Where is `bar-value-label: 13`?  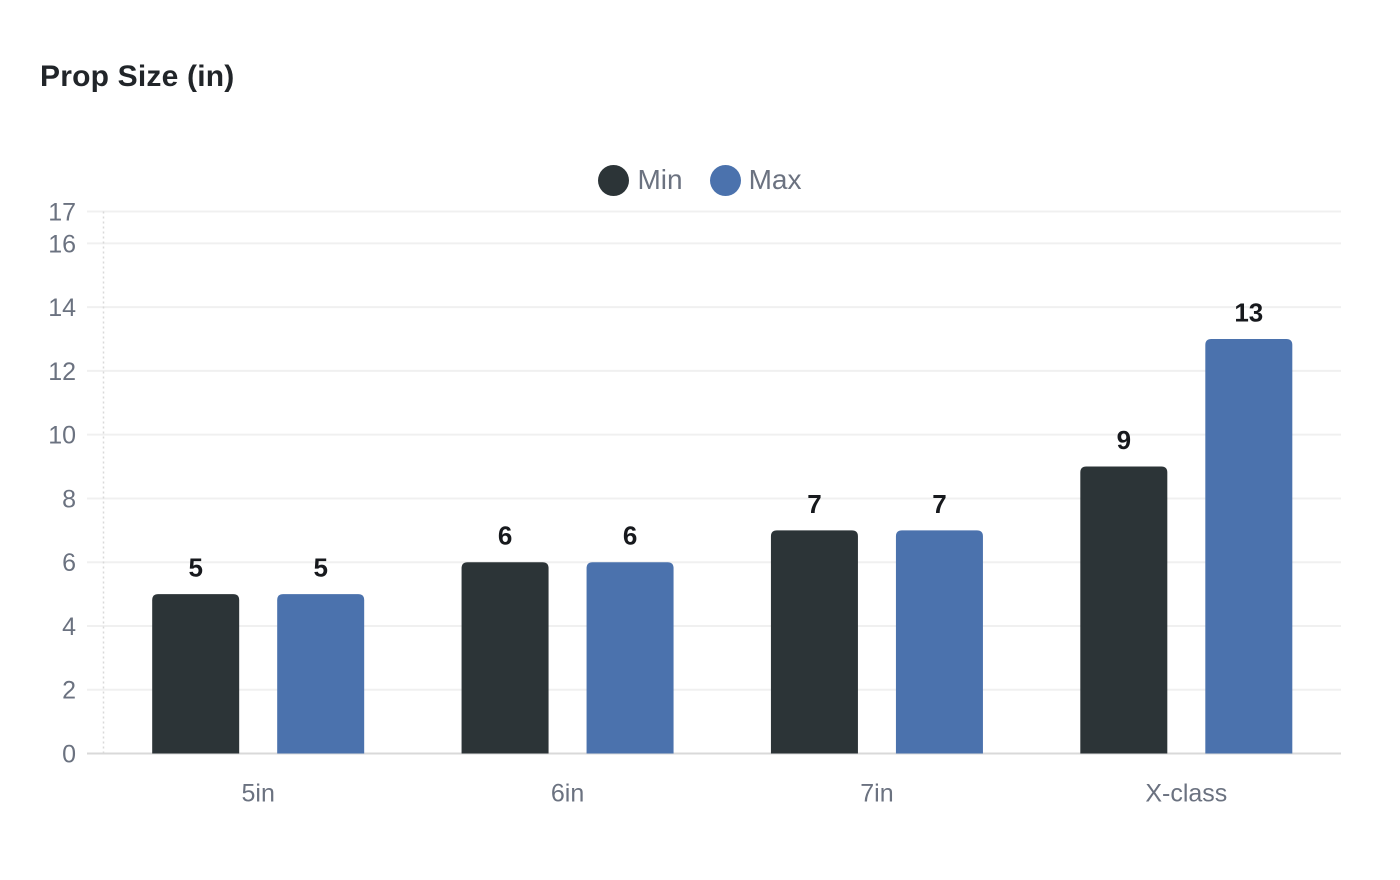
bar-value-label: 13 is located at coordinates (1248, 313).